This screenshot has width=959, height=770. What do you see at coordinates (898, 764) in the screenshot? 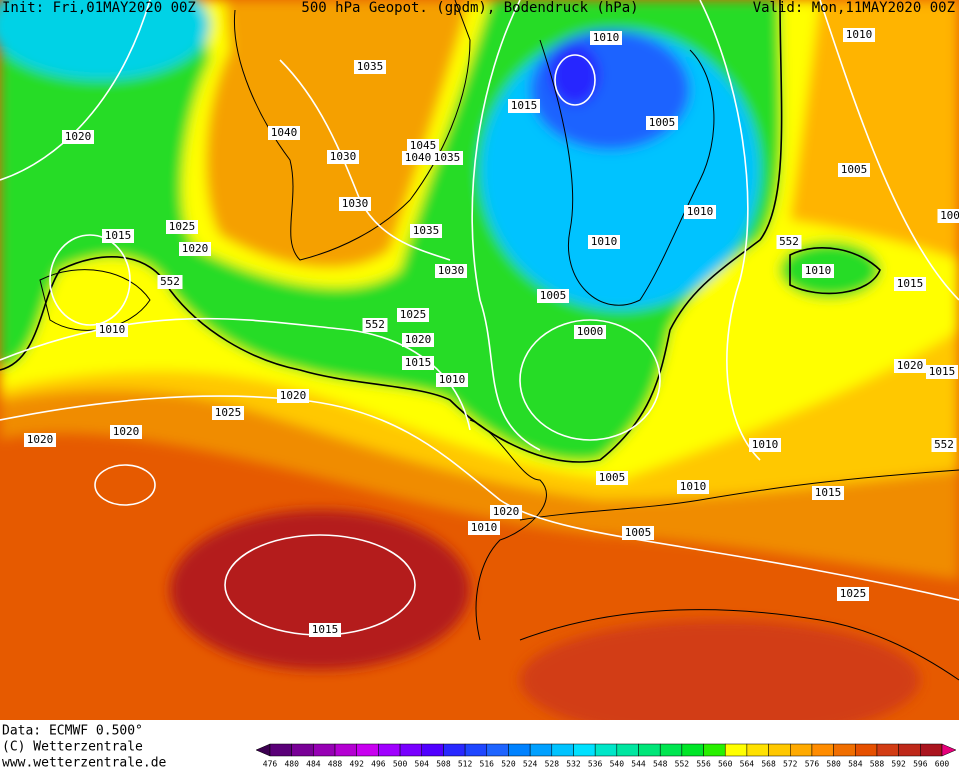
I see `colorbar-label: 592` at bounding box center [898, 764].